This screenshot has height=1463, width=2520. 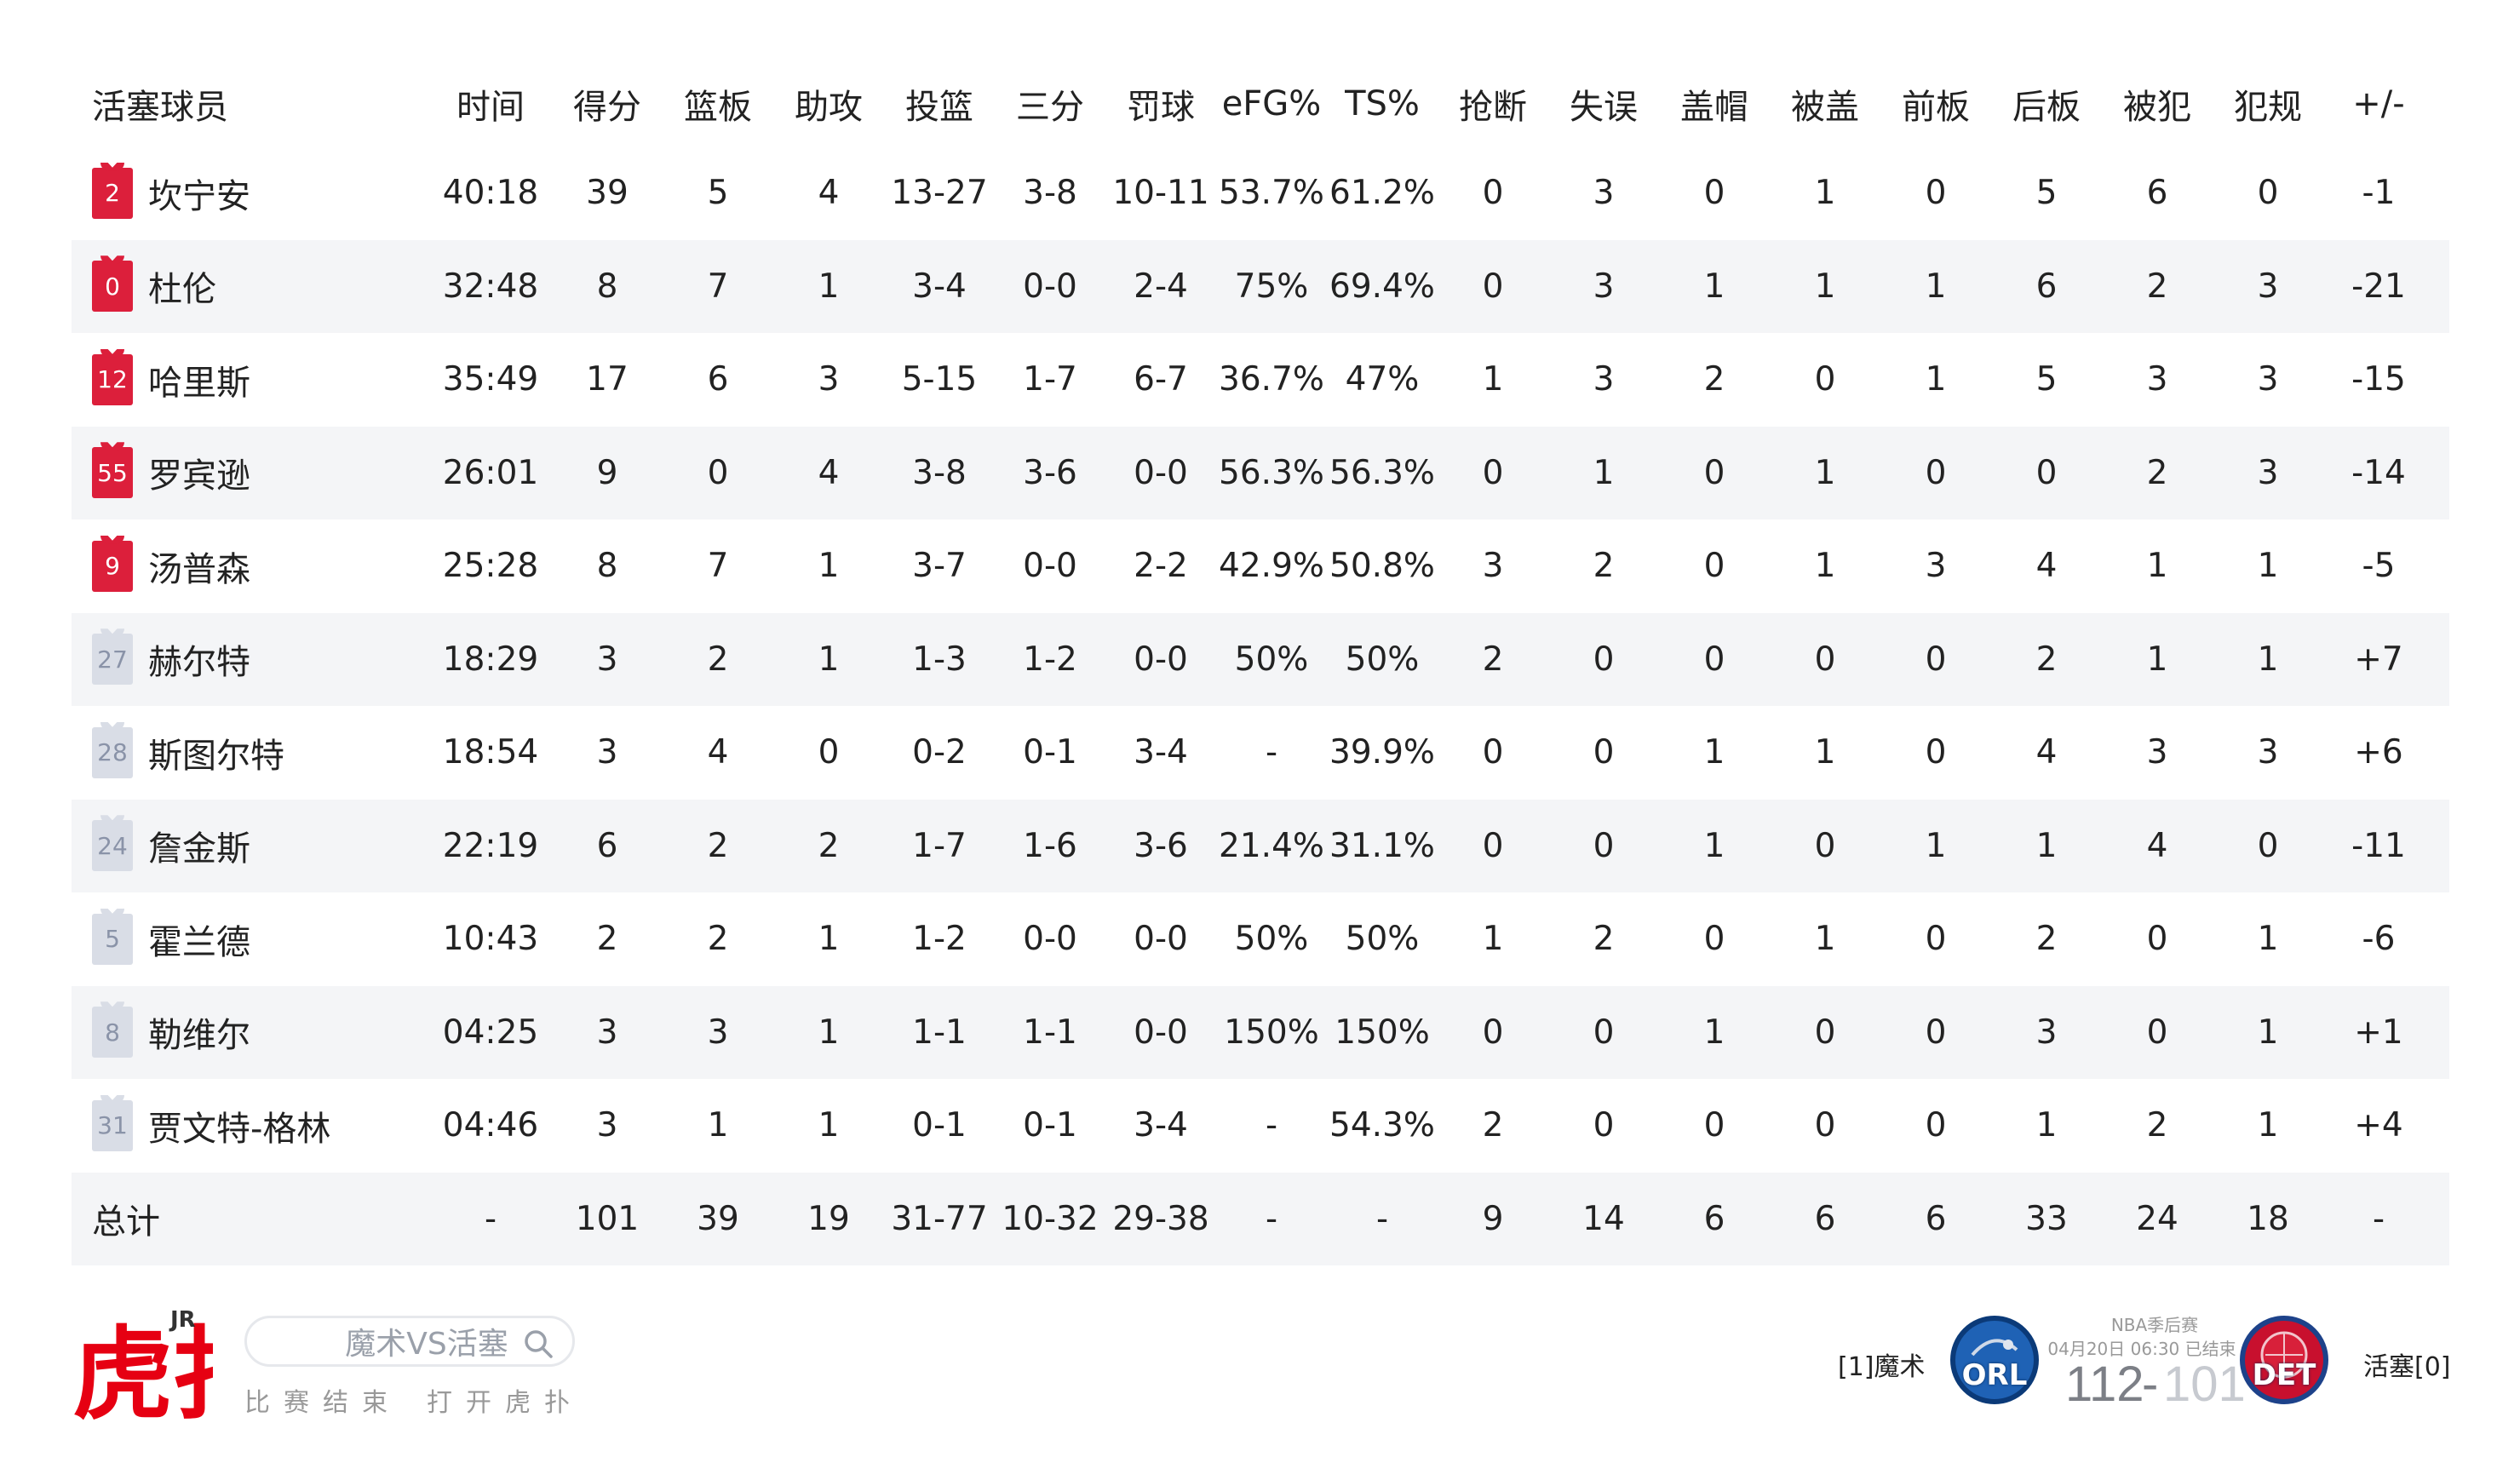 I want to click on header-col: 篮板, so click(x=718, y=107).